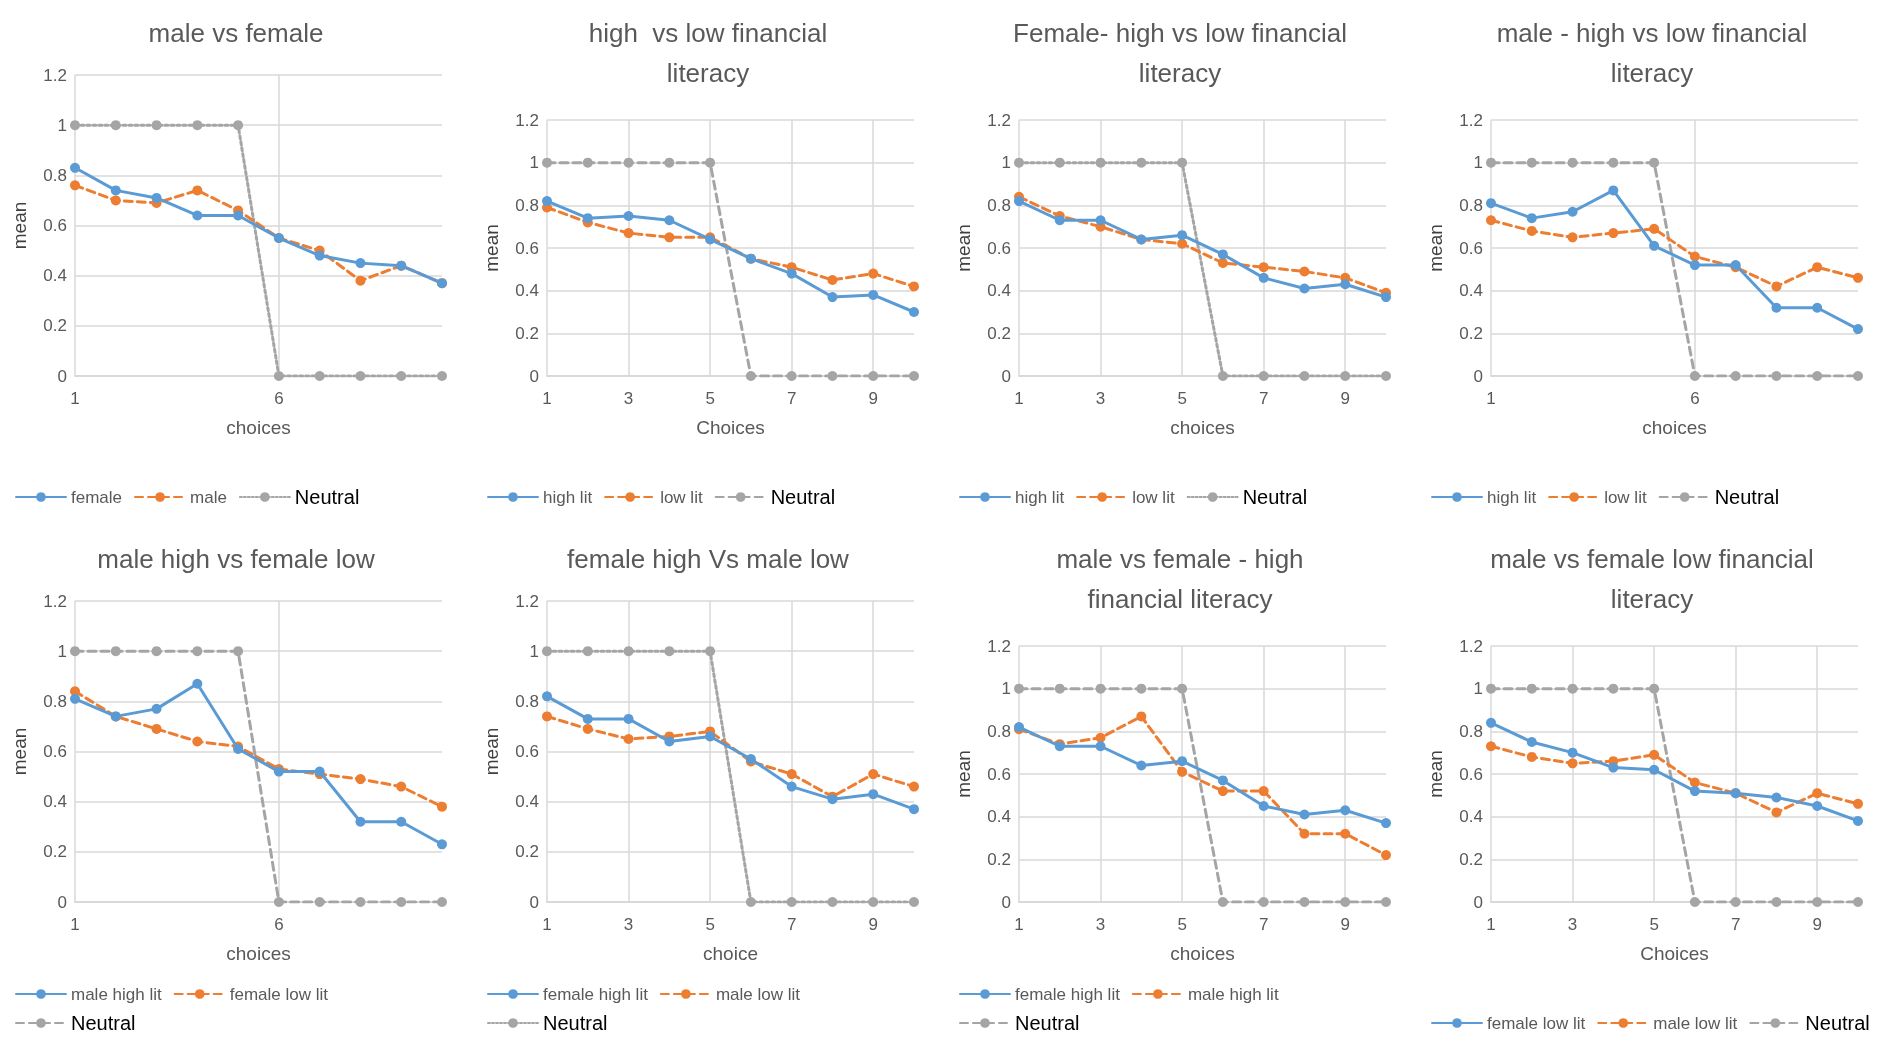  Describe the element at coordinates (596, 994) in the screenshot. I see `legend-label: female high lit` at that location.